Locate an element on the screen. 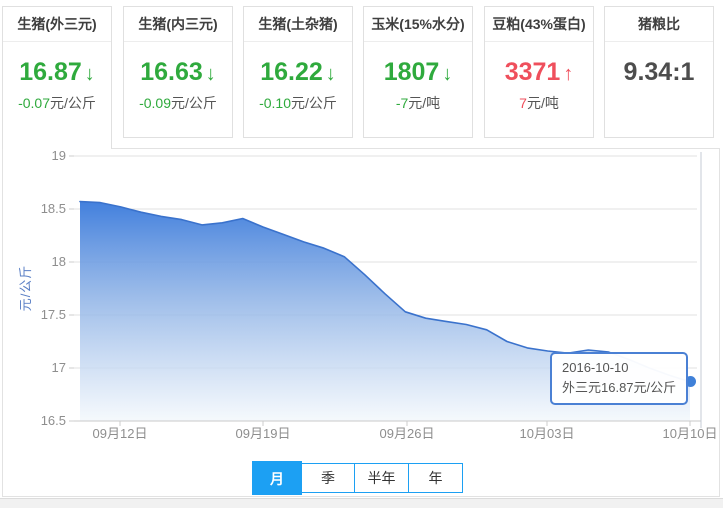 The width and height of the screenshot is (723, 508). price-card-external-three-way: 生猪(外三元) 16.87 ↓ -0.07元/公斤 is located at coordinates (57, 77).